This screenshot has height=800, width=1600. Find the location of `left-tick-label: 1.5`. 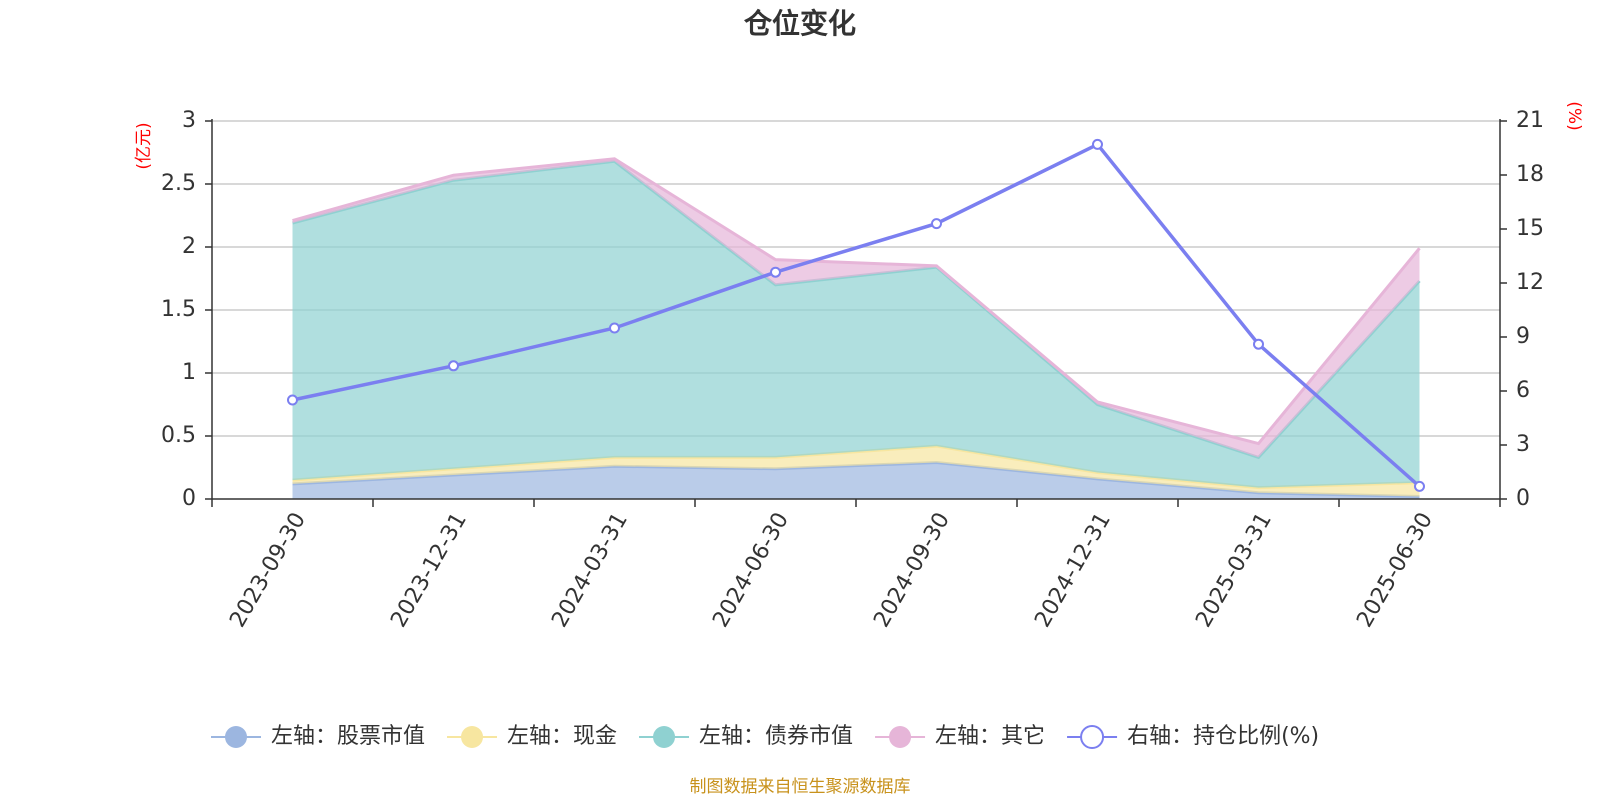

left-tick-label: 1.5 is located at coordinates (178, 309).